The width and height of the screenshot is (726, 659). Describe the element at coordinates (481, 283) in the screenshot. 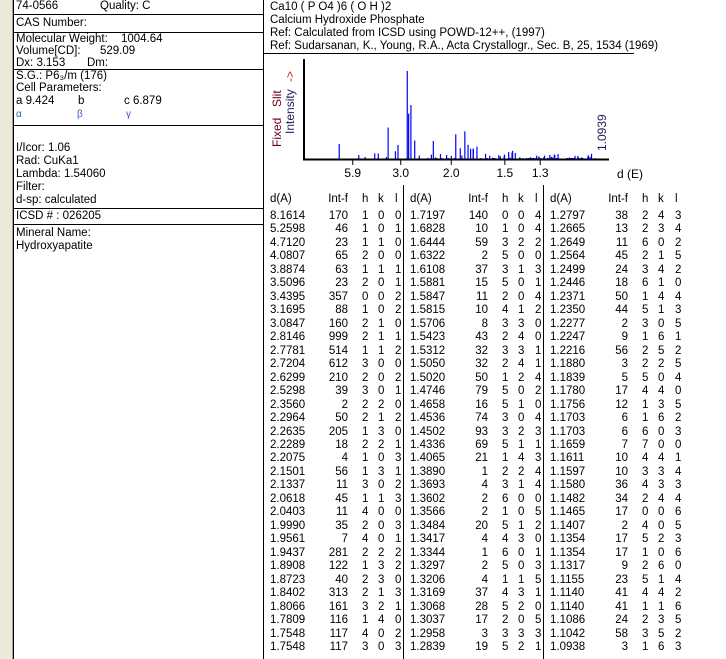

I see `table-cell-intensity: 15` at that location.